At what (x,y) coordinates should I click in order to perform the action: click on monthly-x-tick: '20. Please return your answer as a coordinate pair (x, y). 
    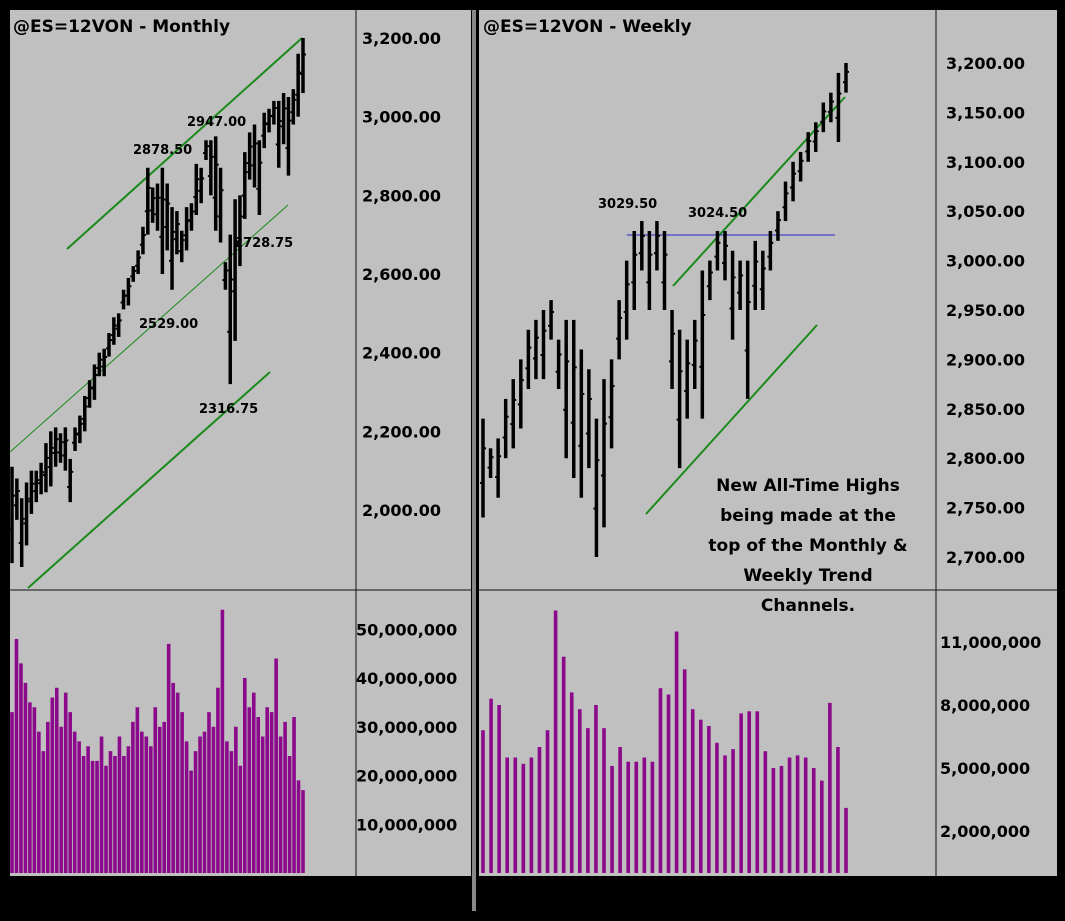
    Looking at the image, I should click on (305, 900).